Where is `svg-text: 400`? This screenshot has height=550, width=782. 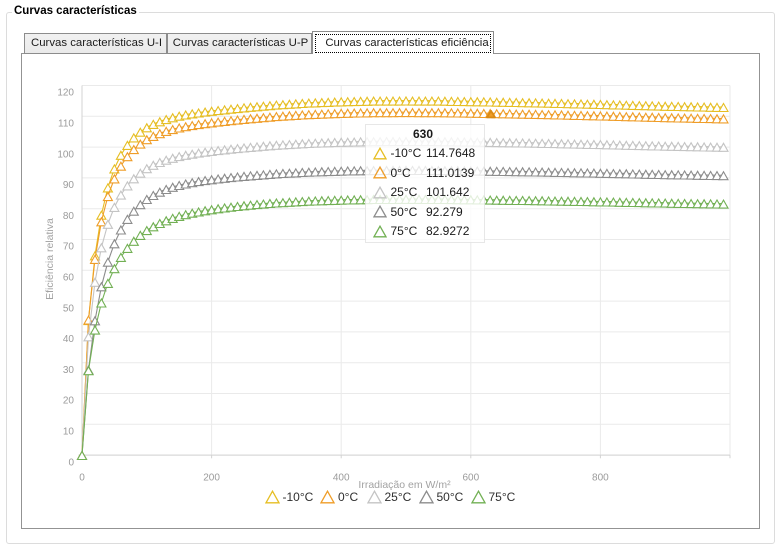
svg-text: 400 is located at coordinates (341, 477).